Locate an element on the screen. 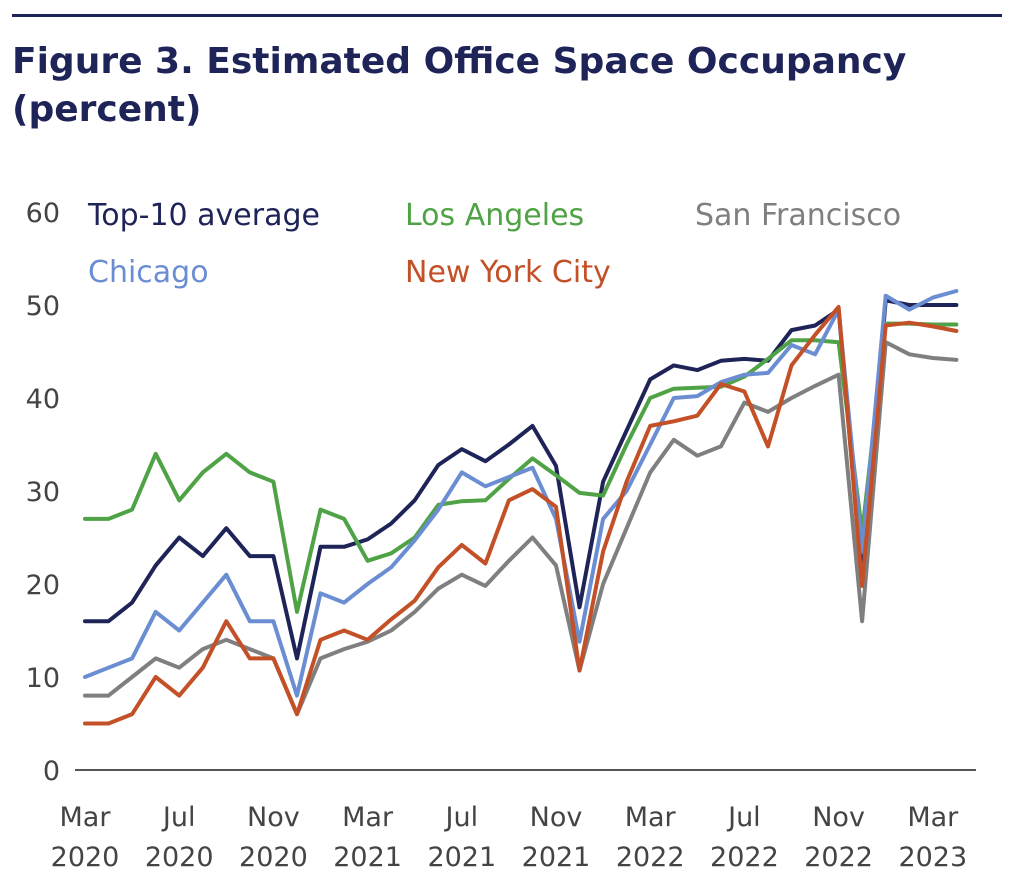 This screenshot has height=878, width=1013. y-tick-label-20: 20 is located at coordinates (43, 585).